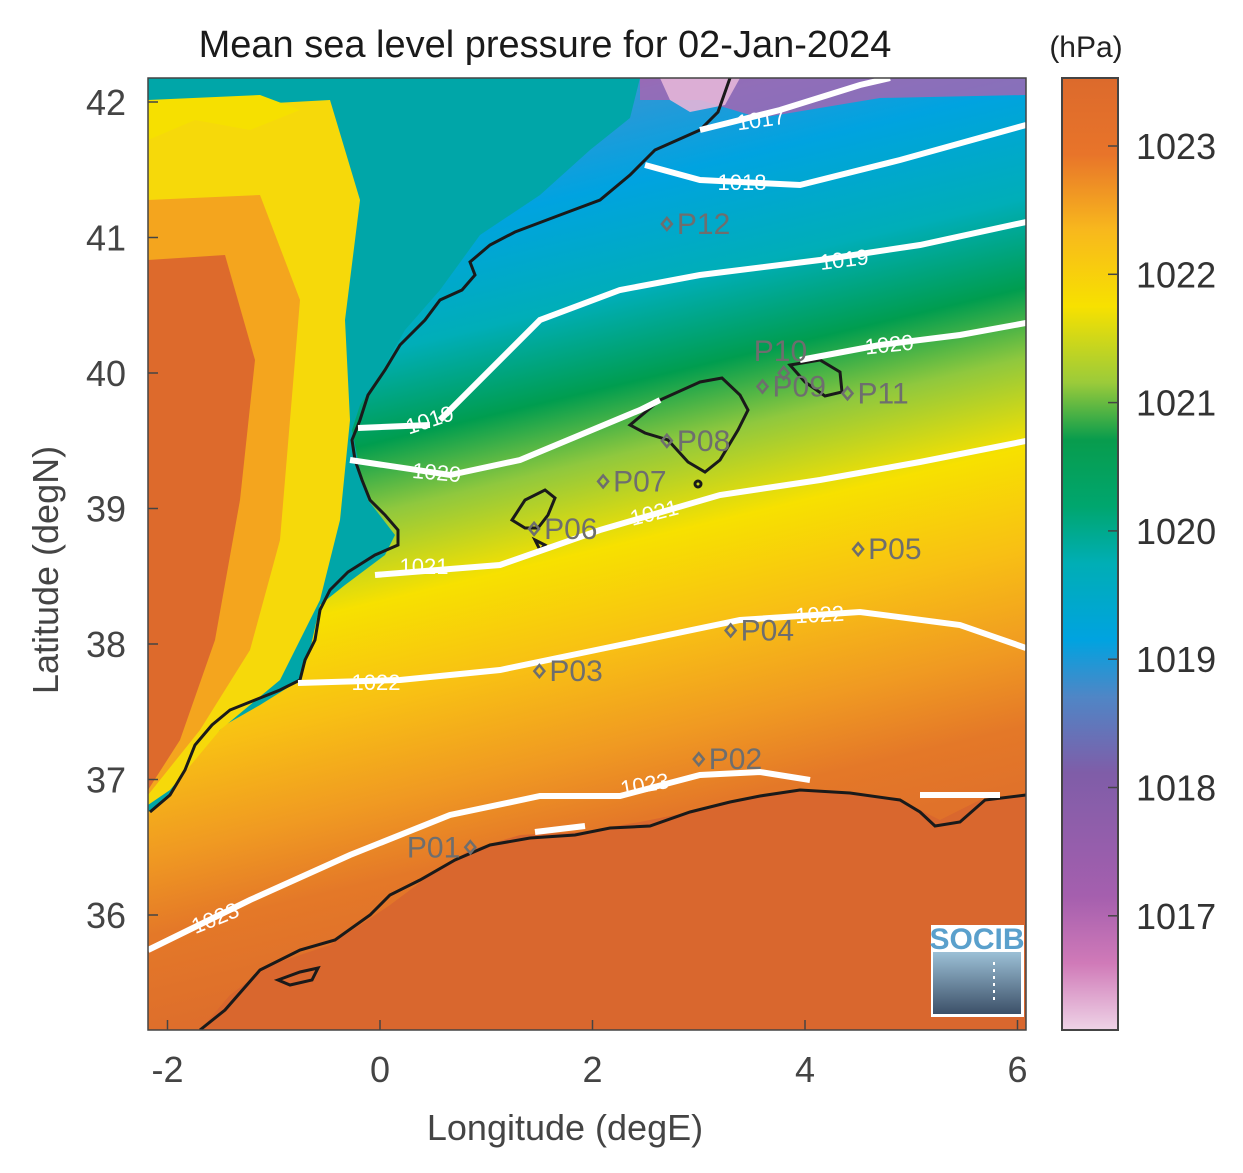 This screenshot has height=1173, width=1243. I want to click on y-tick-label: 42, so click(106, 102).